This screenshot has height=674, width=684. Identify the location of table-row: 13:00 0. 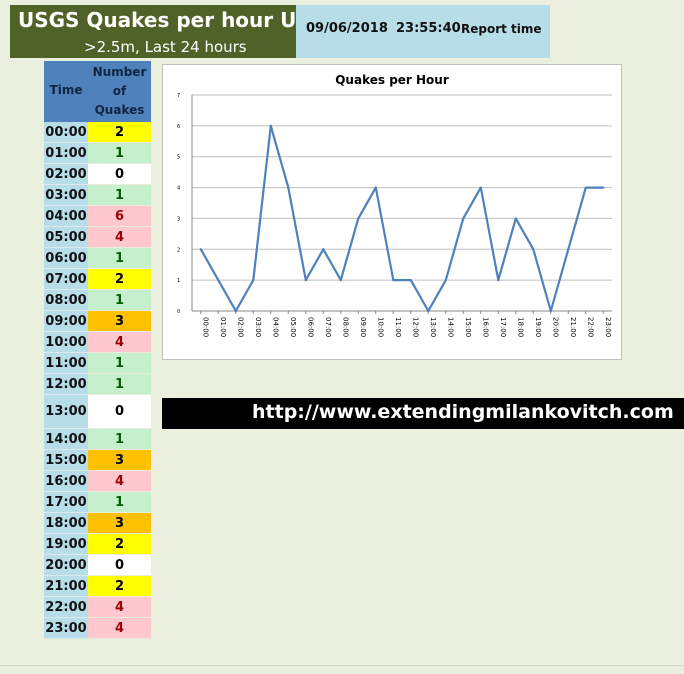
(97, 412).